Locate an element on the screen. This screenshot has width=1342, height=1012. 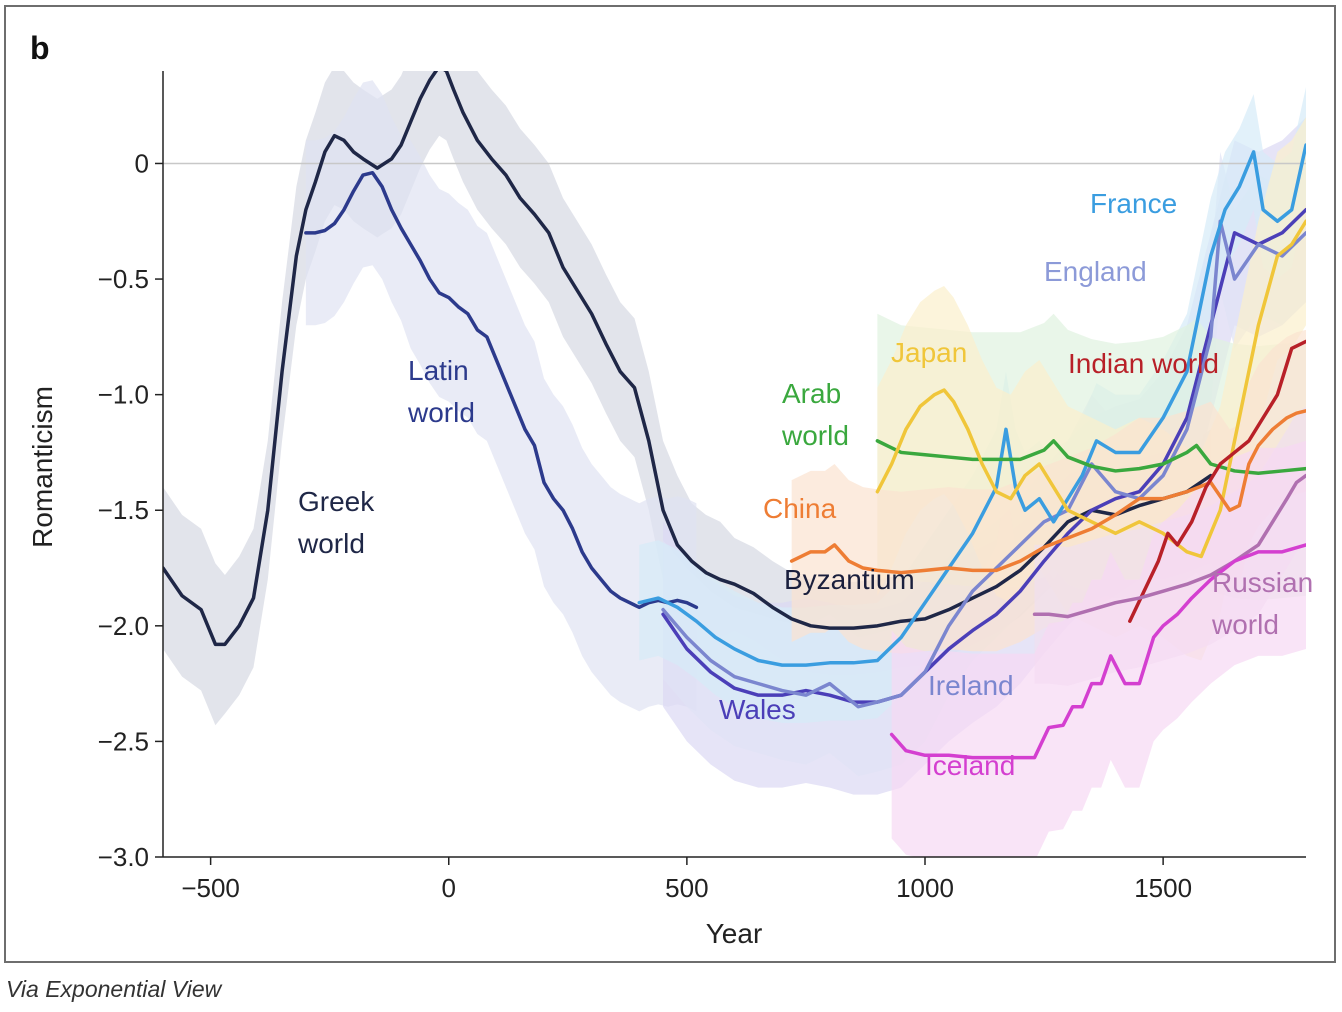
image-caption: Via Exponential View is located at coordinates (114, 989).